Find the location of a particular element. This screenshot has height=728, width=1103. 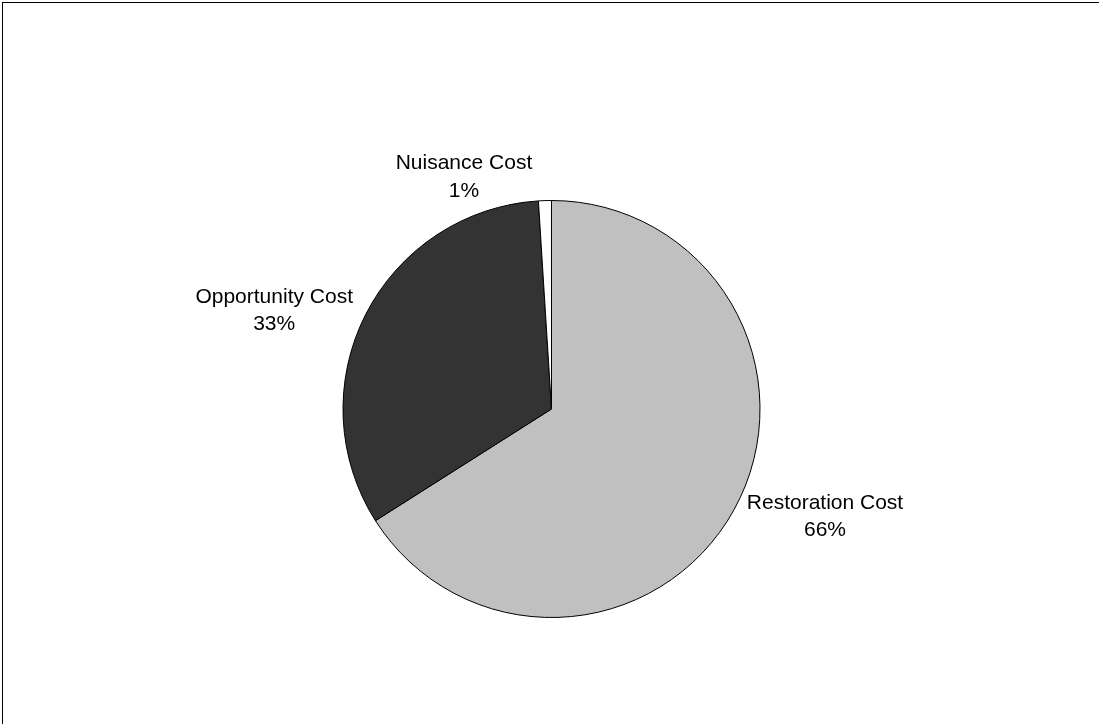

slice-label: Nuisance Cost is located at coordinates (464, 162).